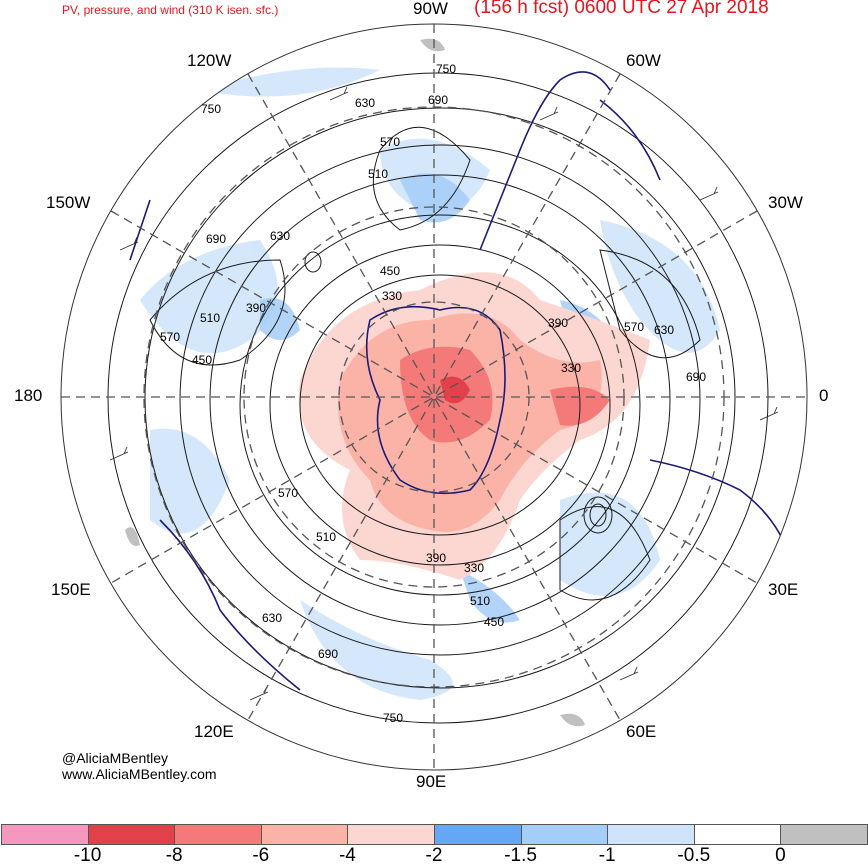  What do you see at coordinates (347, 855) in the screenshot?
I see `colorbar-label: -4` at bounding box center [347, 855].